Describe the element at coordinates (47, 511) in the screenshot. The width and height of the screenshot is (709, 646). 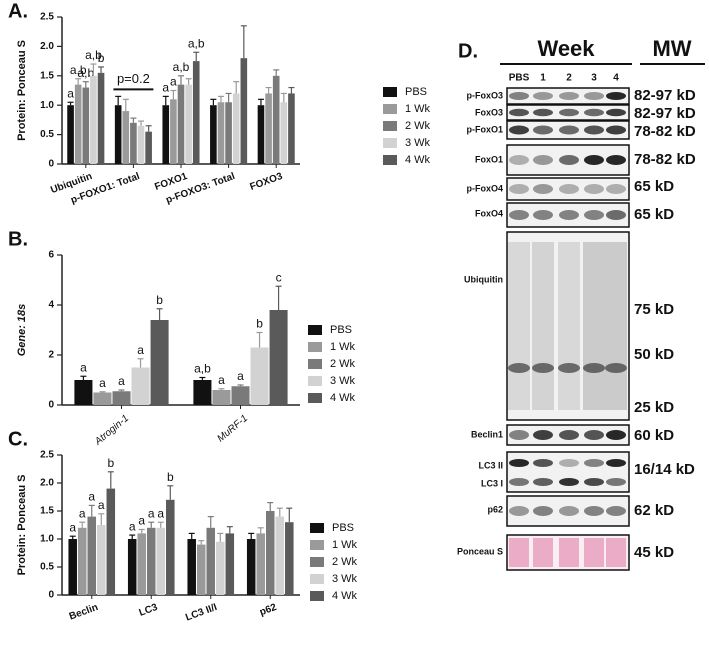
I see `y-tick-label: 1.5` at that location.